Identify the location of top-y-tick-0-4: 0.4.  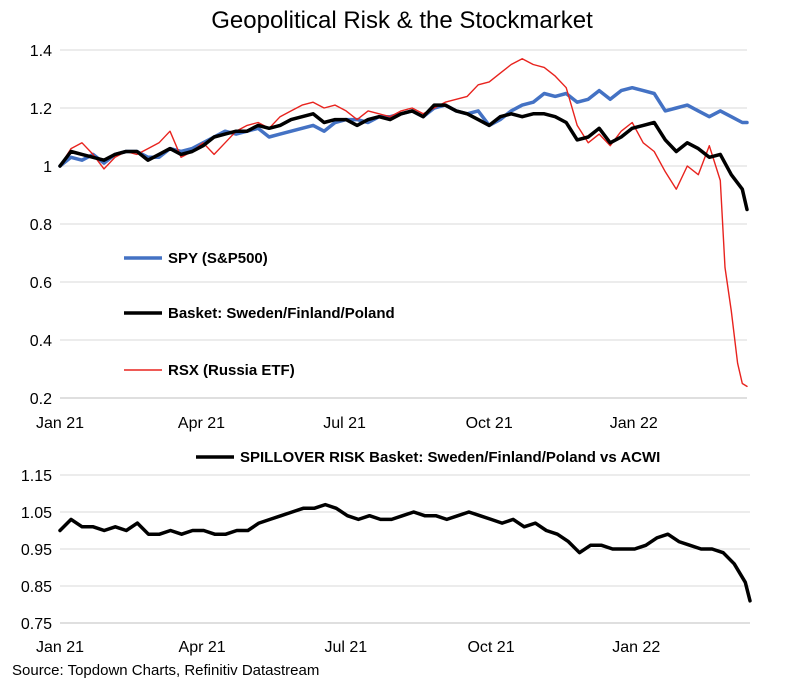
(41, 341).